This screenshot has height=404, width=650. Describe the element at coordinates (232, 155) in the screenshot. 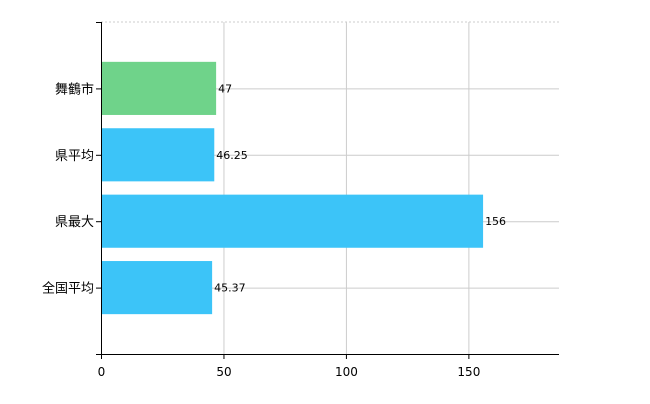

I see `data-label: 46.25` at that location.